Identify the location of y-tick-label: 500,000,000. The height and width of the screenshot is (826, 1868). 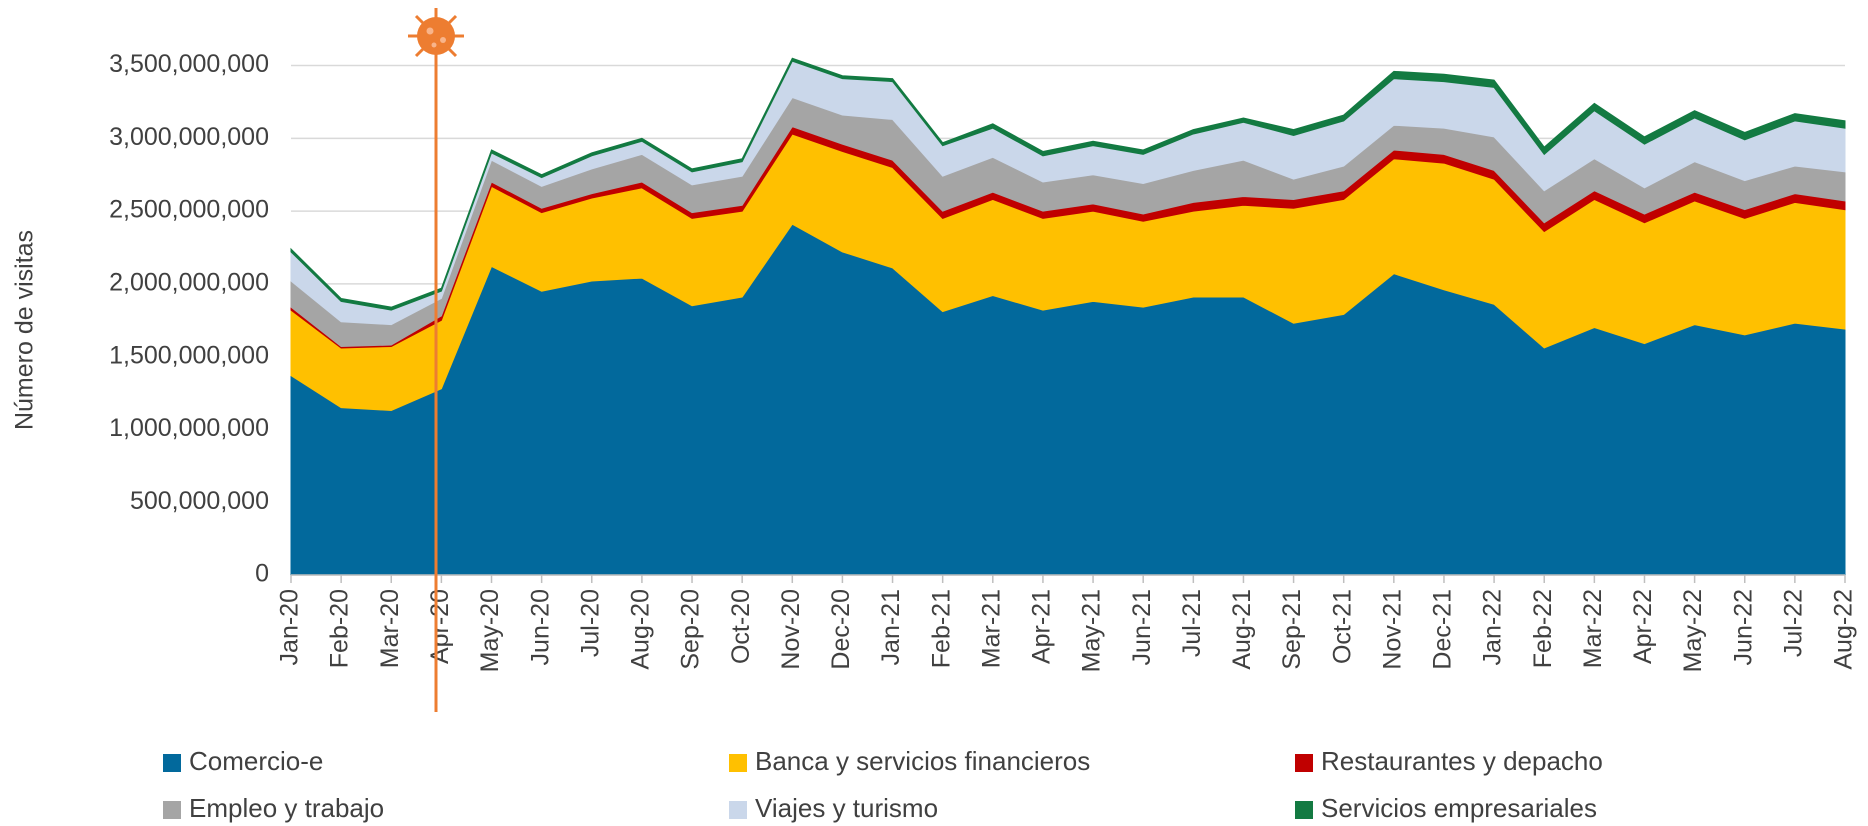
(199, 501).